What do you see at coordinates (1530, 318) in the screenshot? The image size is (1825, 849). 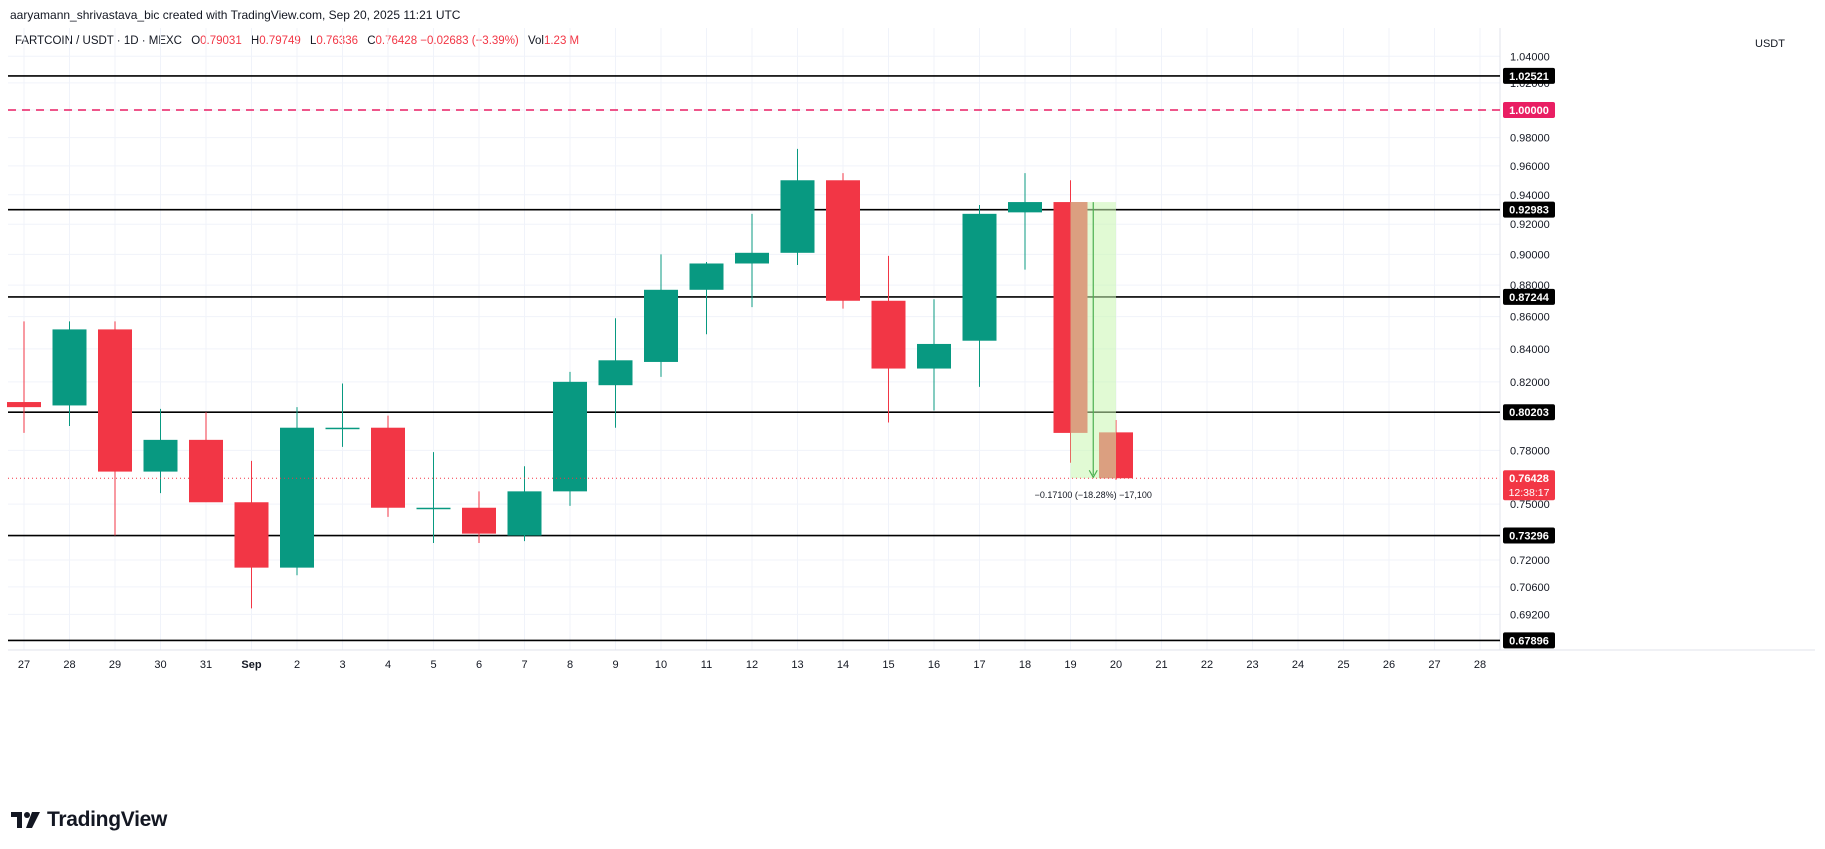 I see `price-tick-label: 0.86000` at bounding box center [1530, 318].